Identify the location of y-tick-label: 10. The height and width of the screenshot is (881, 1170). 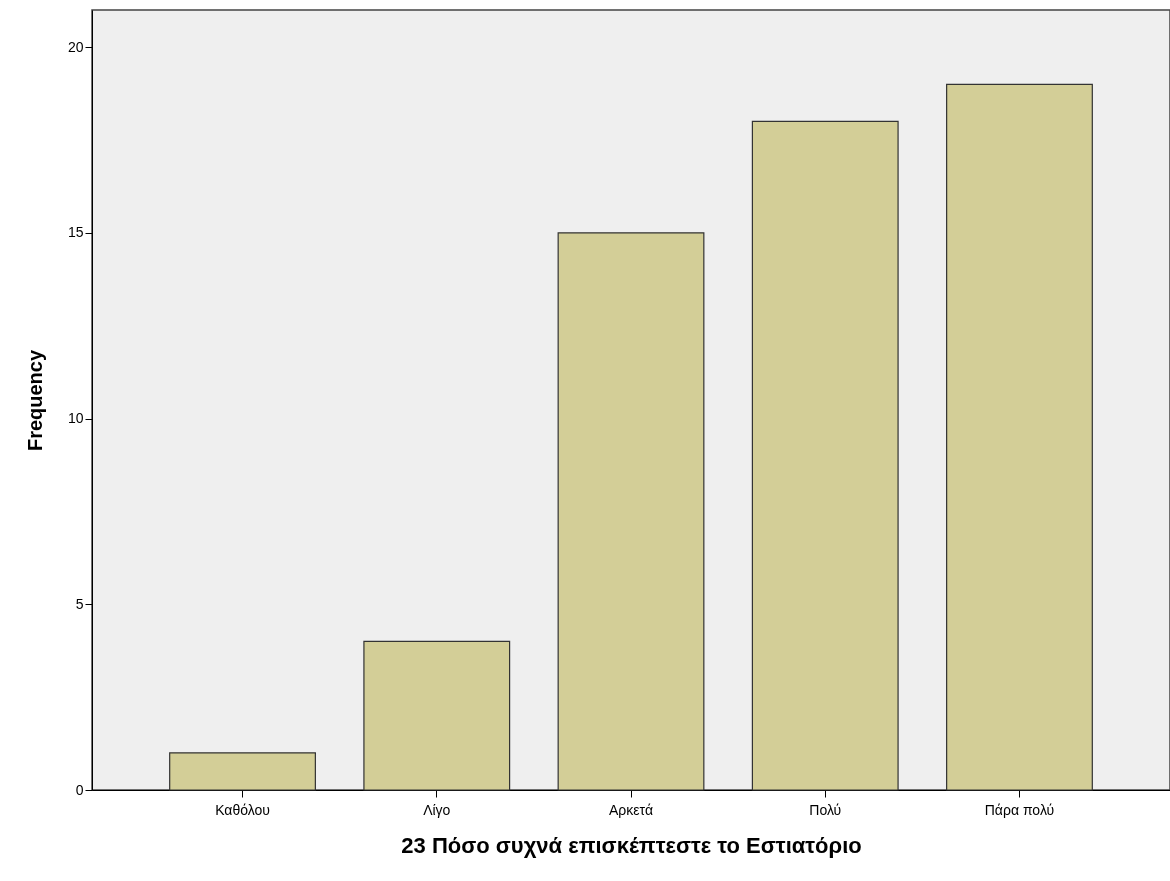
(75, 418).